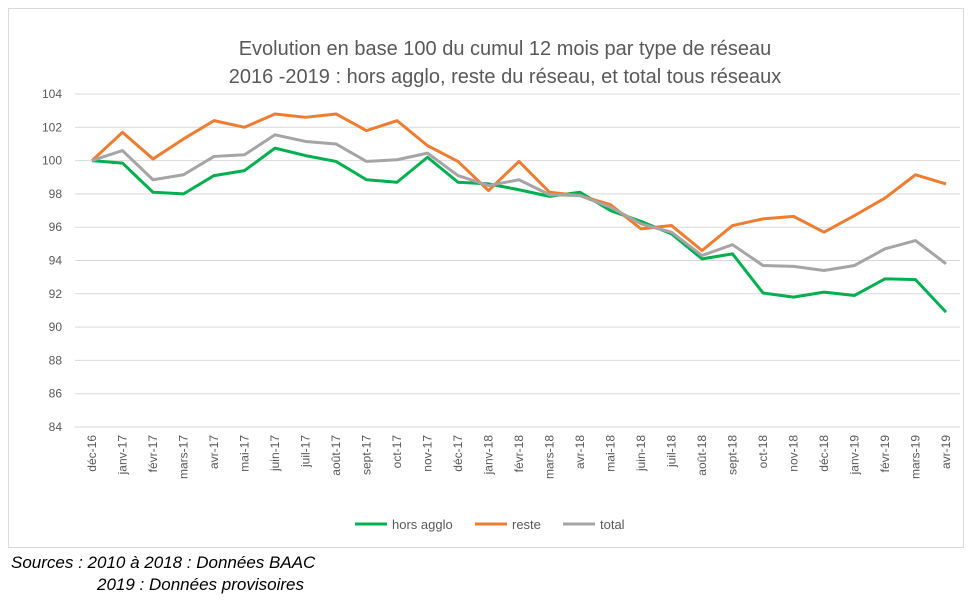 This screenshot has width=973, height=601. What do you see at coordinates (56, 227) in the screenshot?
I see `y-tick-label: 96` at bounding box center [56, 227].